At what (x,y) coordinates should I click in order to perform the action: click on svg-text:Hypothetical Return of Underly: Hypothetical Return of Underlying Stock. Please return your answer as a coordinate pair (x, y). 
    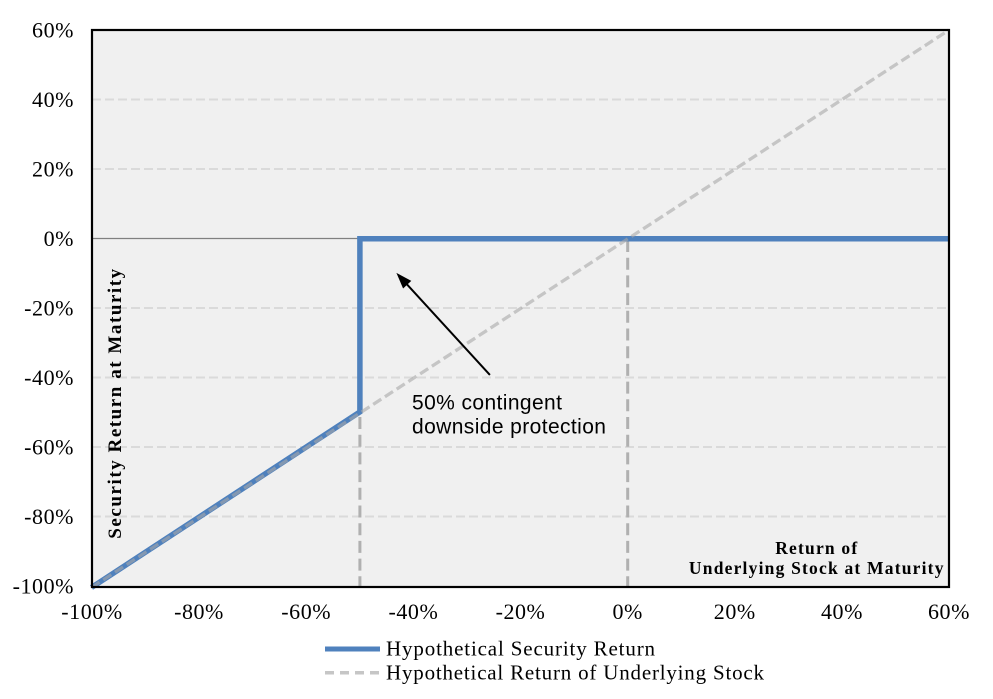
    Looking at the image, I should click on (575, 673).